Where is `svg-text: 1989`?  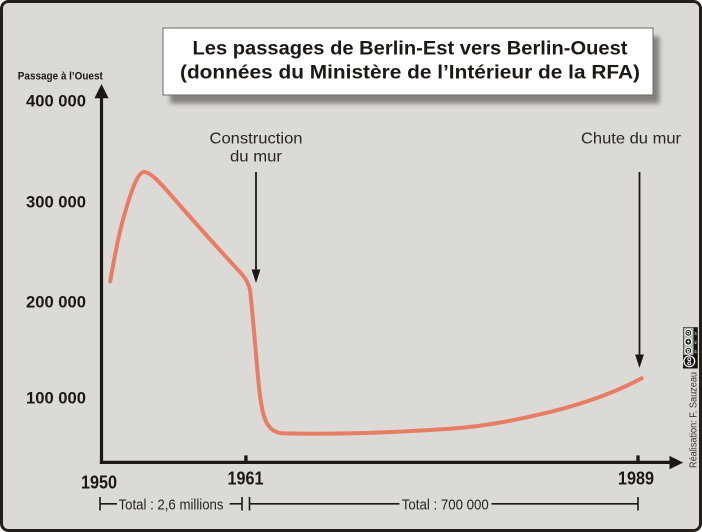 svg-text: 1989 is located at coordinates (636, 479).